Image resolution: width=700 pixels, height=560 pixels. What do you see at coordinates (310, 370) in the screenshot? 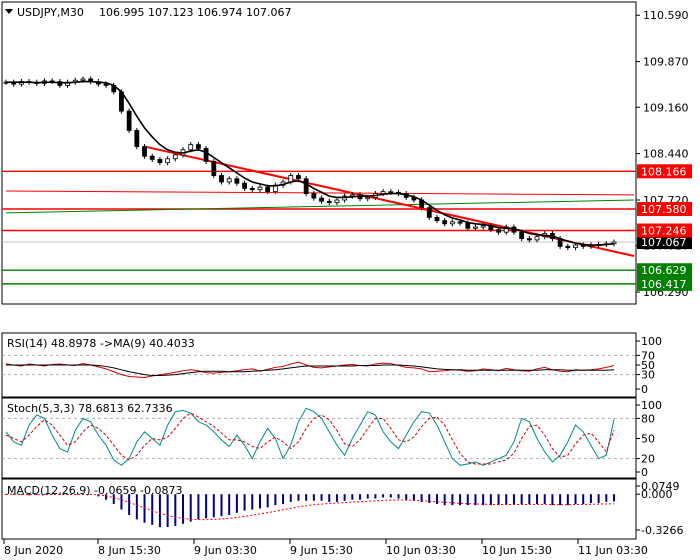
I see `rsi-series-line` at bounding box center [310, 370].